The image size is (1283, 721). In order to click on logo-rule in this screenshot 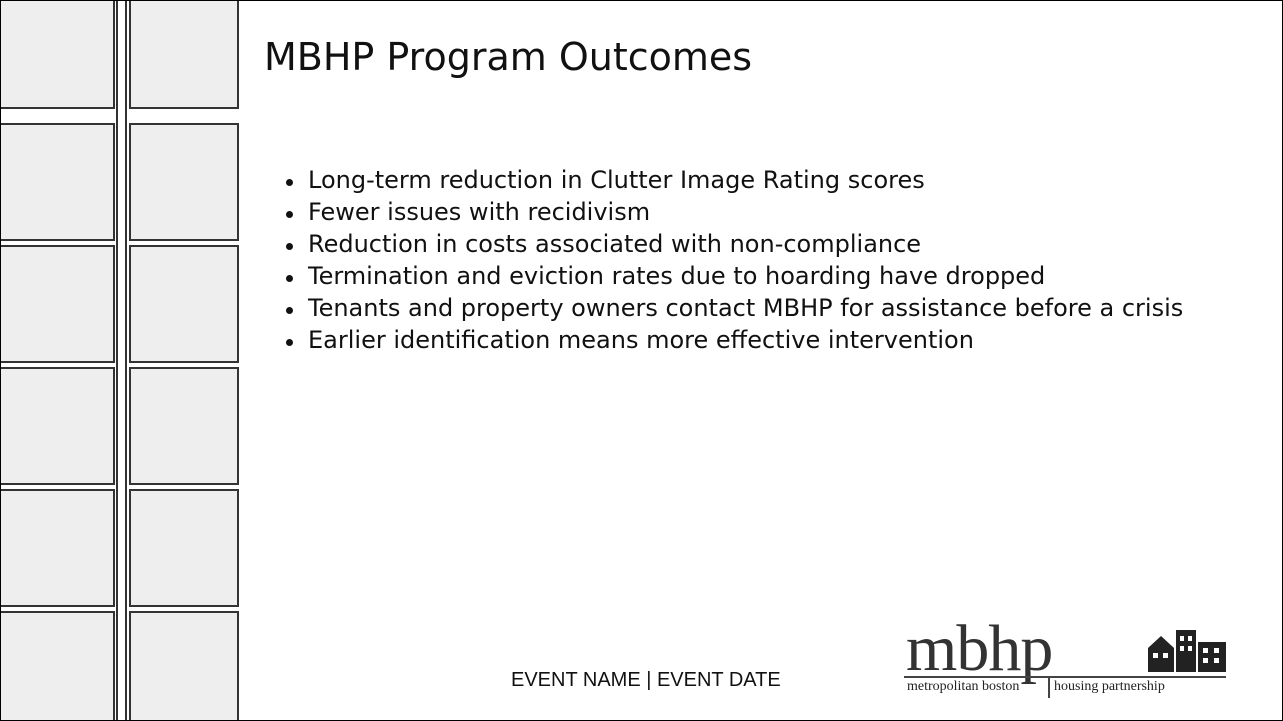, I will do `click(1065, 677)`.